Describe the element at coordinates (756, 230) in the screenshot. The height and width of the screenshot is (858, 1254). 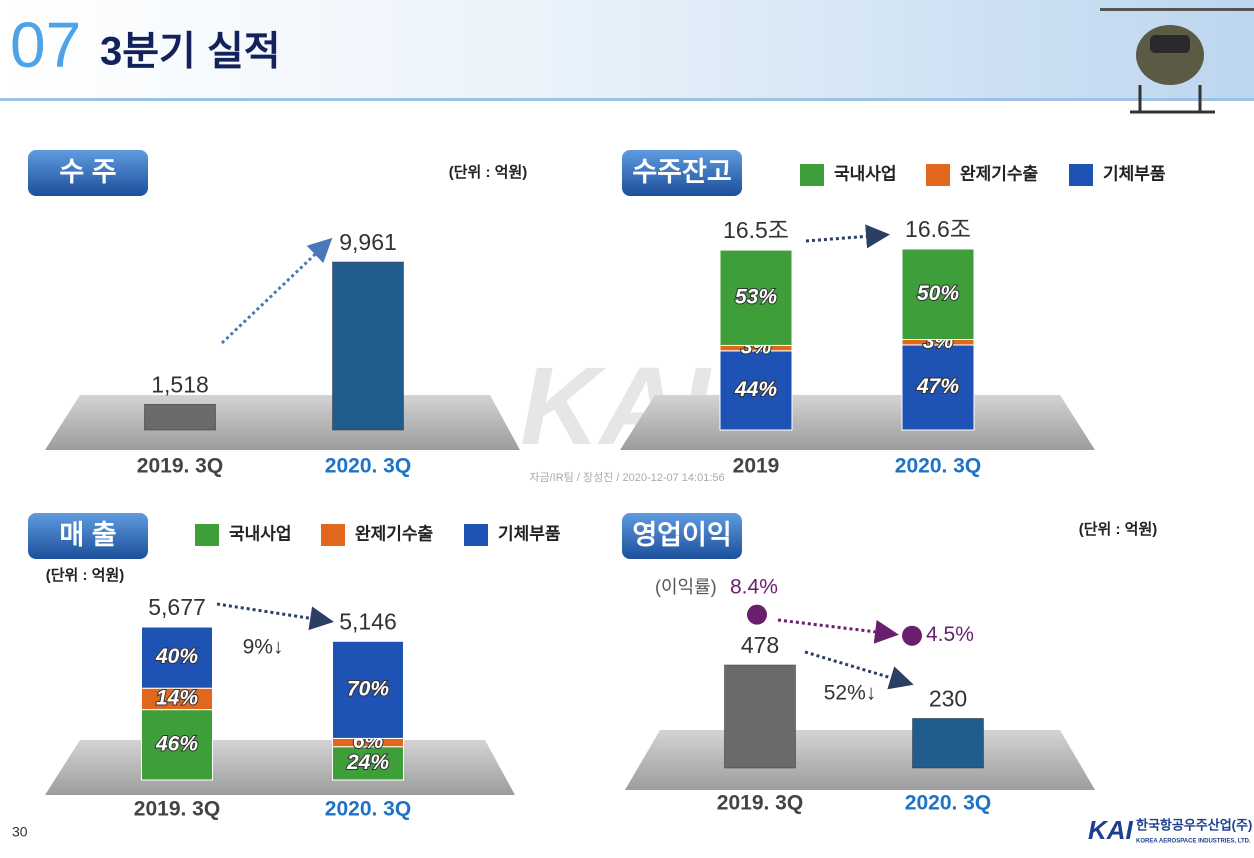
I see `total-label: 16.5조` at that location.